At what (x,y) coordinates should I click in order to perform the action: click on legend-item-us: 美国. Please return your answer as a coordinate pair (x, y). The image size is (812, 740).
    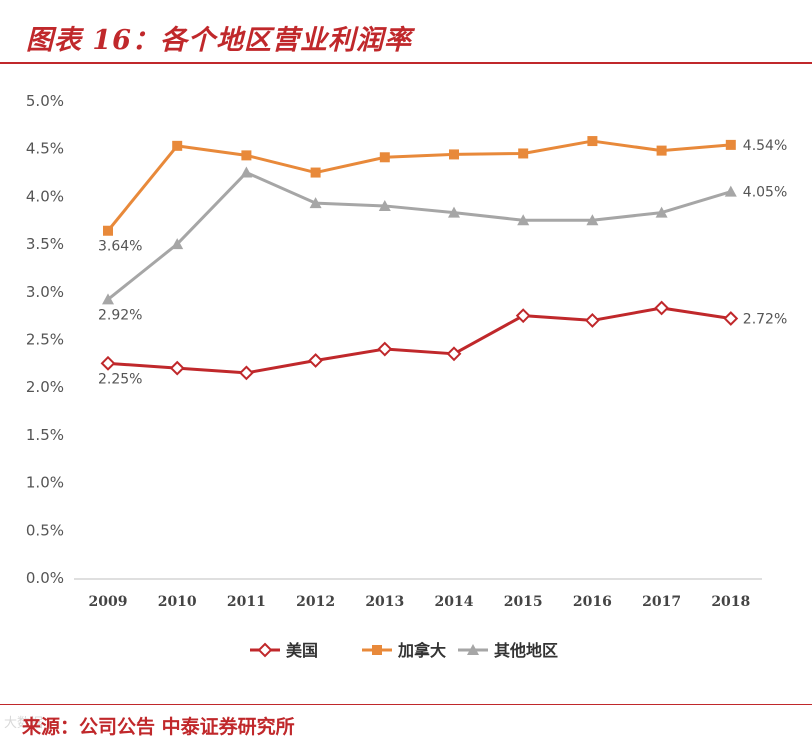
    Looking at the image, I should click on (284, 650).